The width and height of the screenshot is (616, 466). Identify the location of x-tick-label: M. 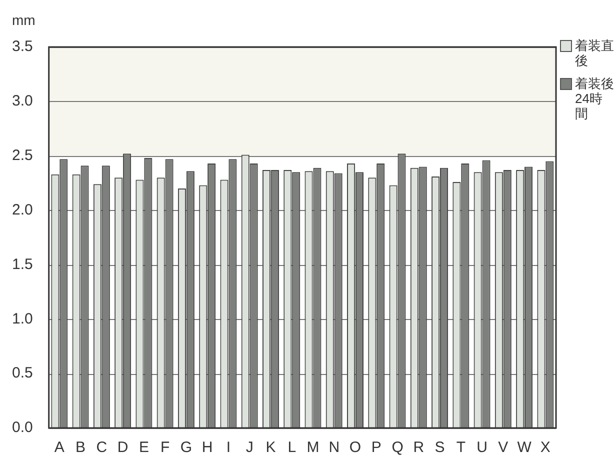
(313, 447).